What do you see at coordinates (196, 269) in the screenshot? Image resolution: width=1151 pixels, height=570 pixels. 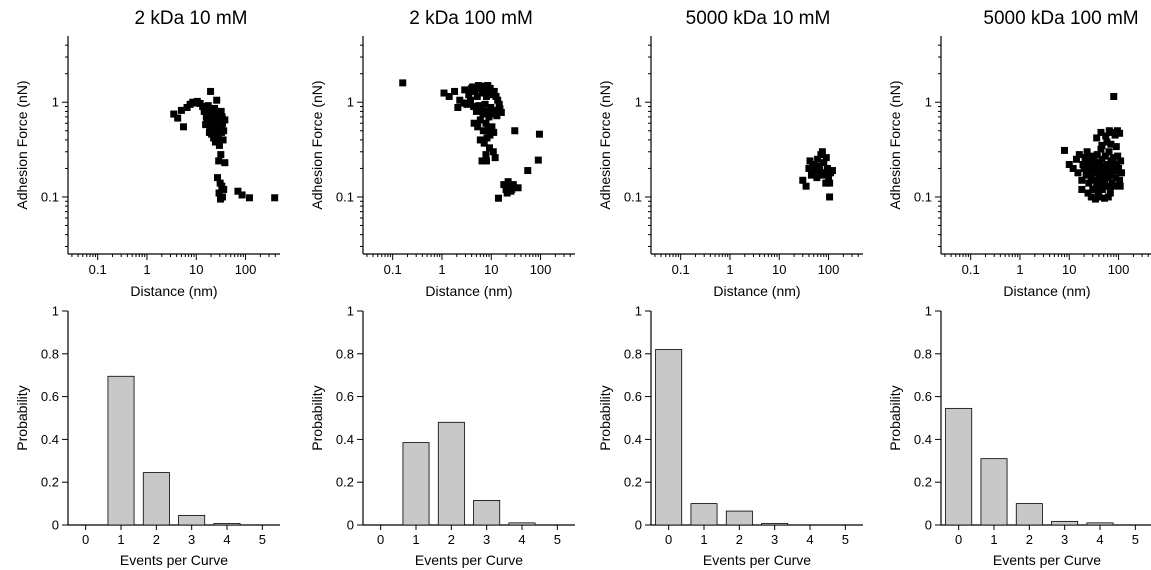 I see `x-tick-label: 10` at bounding box center [196, 269].